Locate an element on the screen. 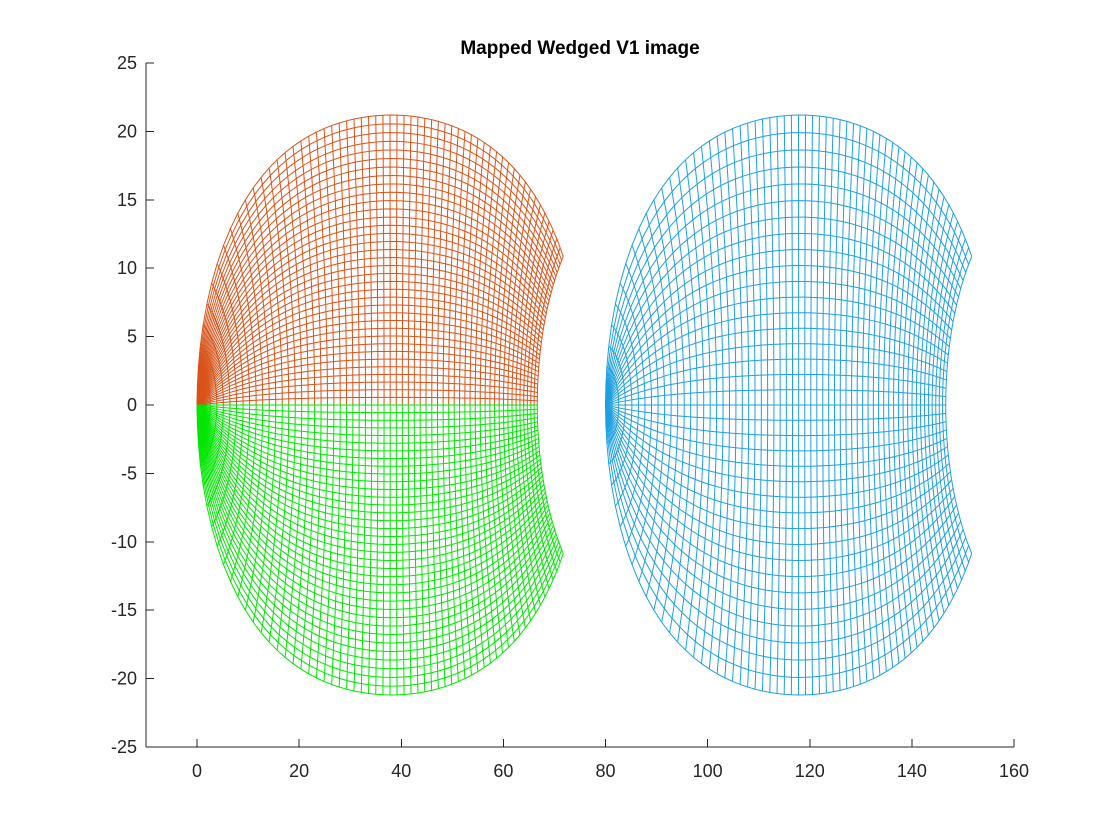  x-tick-label: 0 is located at coordinates (197, 771).